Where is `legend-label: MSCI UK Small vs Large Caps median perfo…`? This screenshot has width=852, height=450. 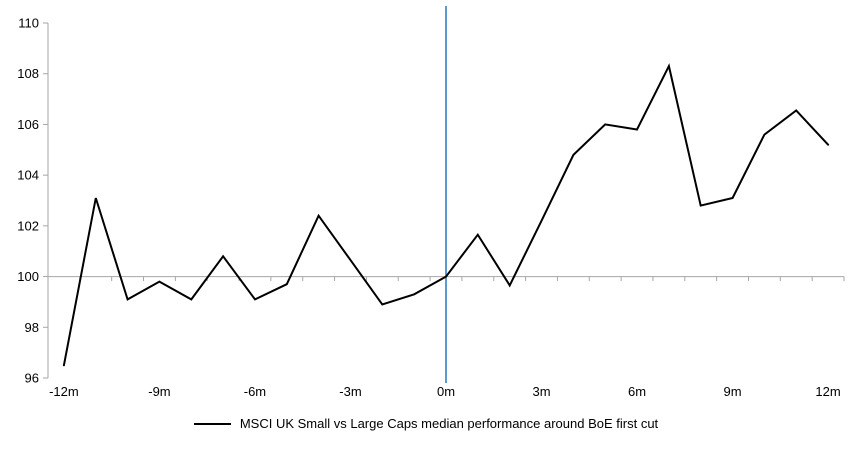 legend-label: MSCI UK Small vs Large Caps median perfo… is located at coordinates (449, 423).